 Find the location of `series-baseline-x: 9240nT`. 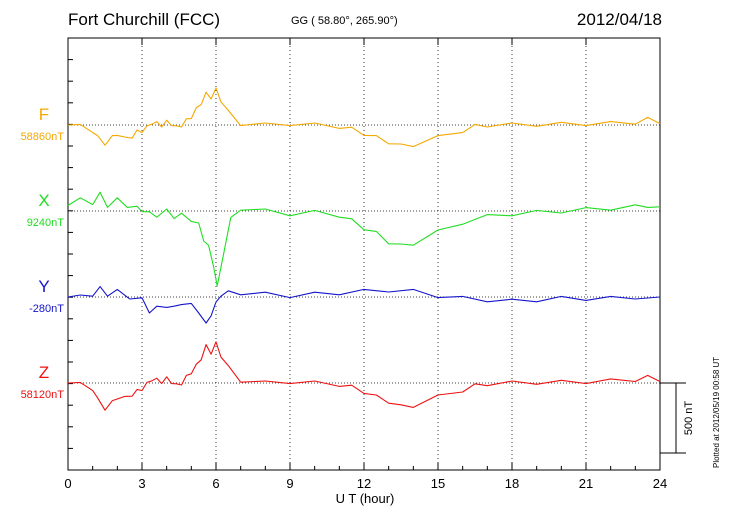

series-baseline-x: 9240nT is located at coordinates (46, 223).